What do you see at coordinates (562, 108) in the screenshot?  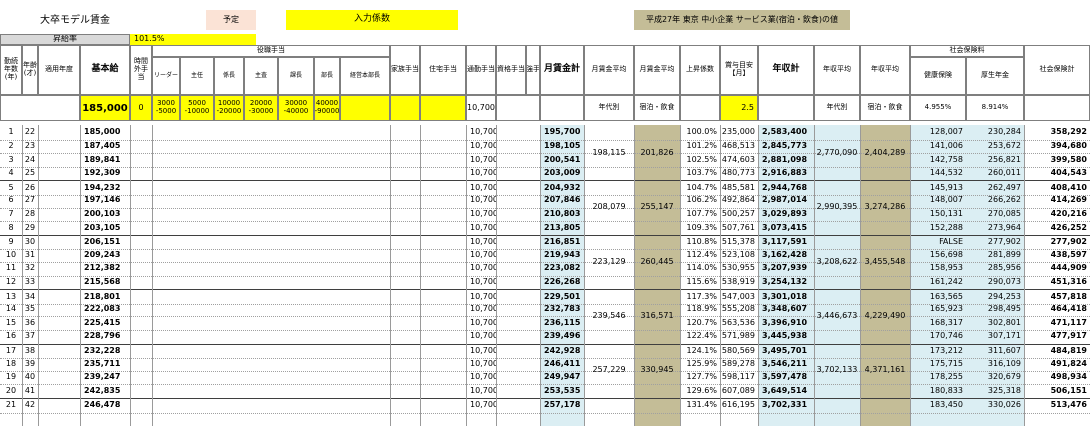 I see `input-month-blank` at bounding box center [562, 108].